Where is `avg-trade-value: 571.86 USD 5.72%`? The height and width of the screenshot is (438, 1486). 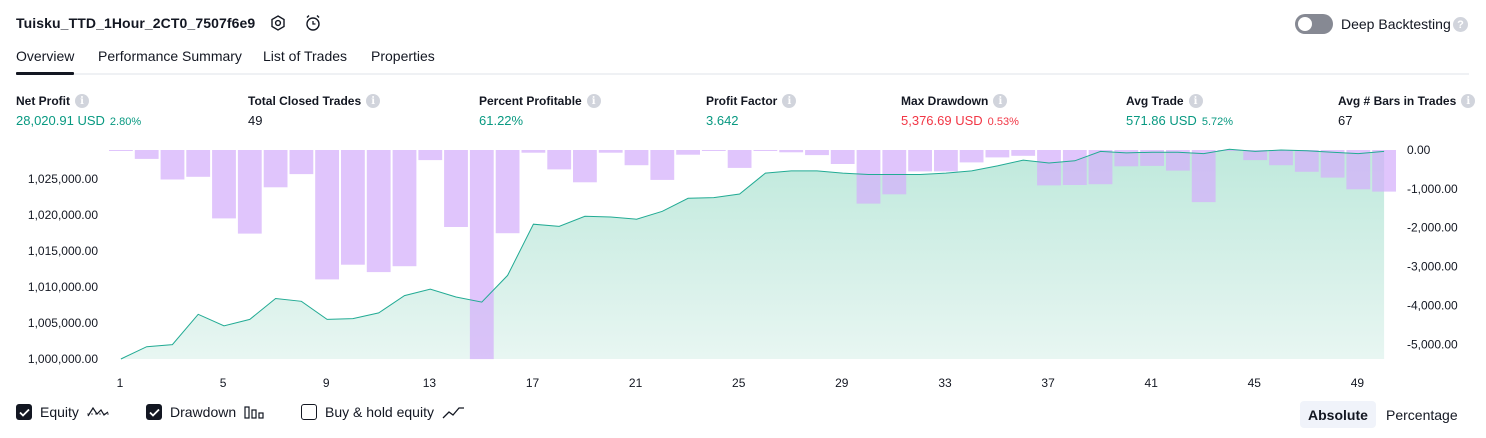 avg-trade-value: 571.86 USD 5.72% is located at coordinates (1180, 120).